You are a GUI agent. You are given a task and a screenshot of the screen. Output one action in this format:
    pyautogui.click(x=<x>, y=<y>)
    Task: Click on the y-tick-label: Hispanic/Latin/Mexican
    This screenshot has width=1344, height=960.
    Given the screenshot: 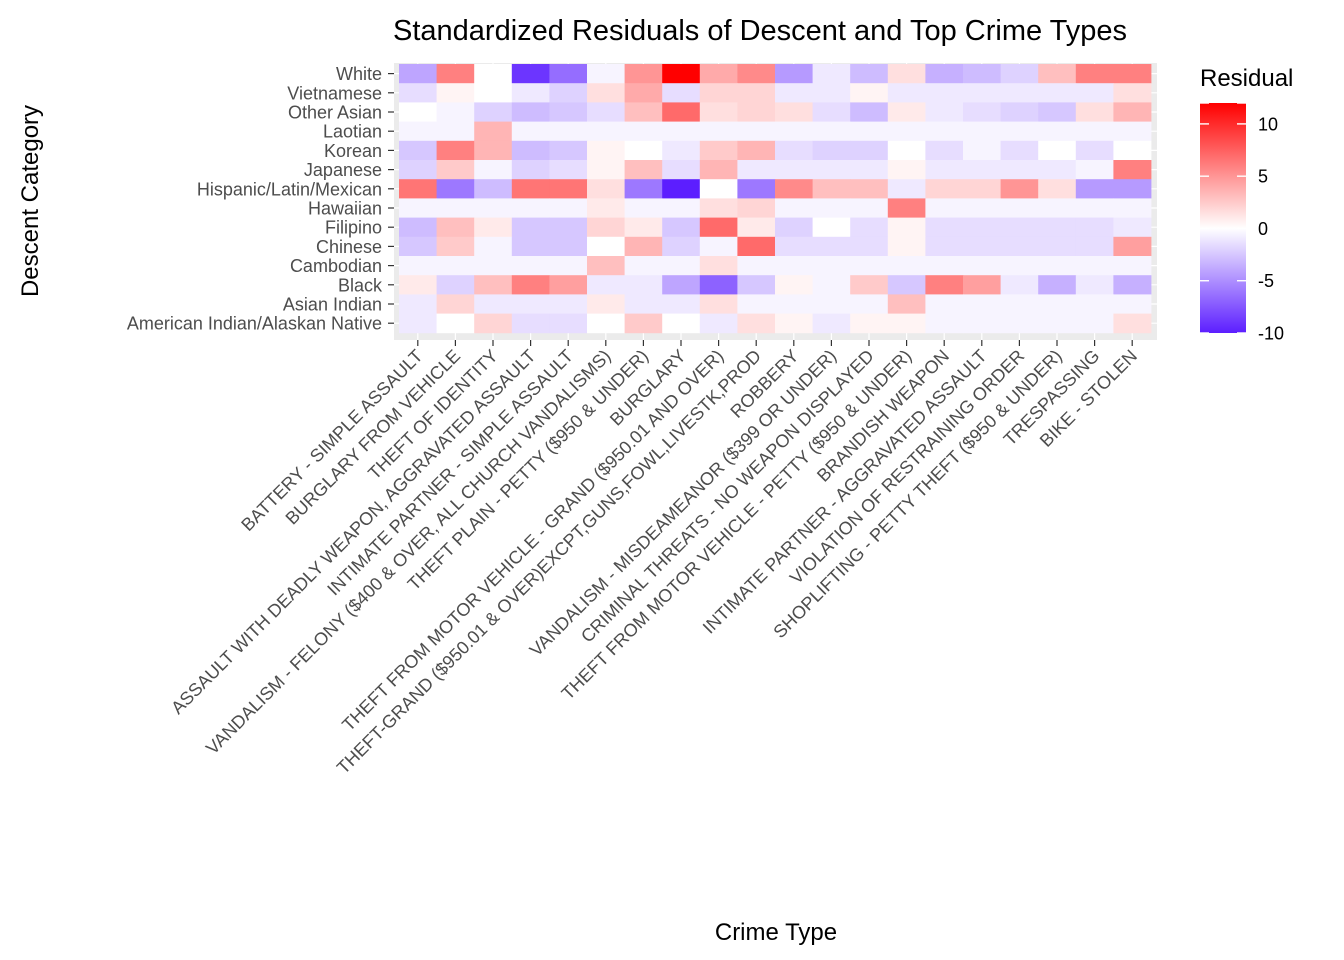 What is the action you would take?
    pyautogui.click(x=289, y=189)
    